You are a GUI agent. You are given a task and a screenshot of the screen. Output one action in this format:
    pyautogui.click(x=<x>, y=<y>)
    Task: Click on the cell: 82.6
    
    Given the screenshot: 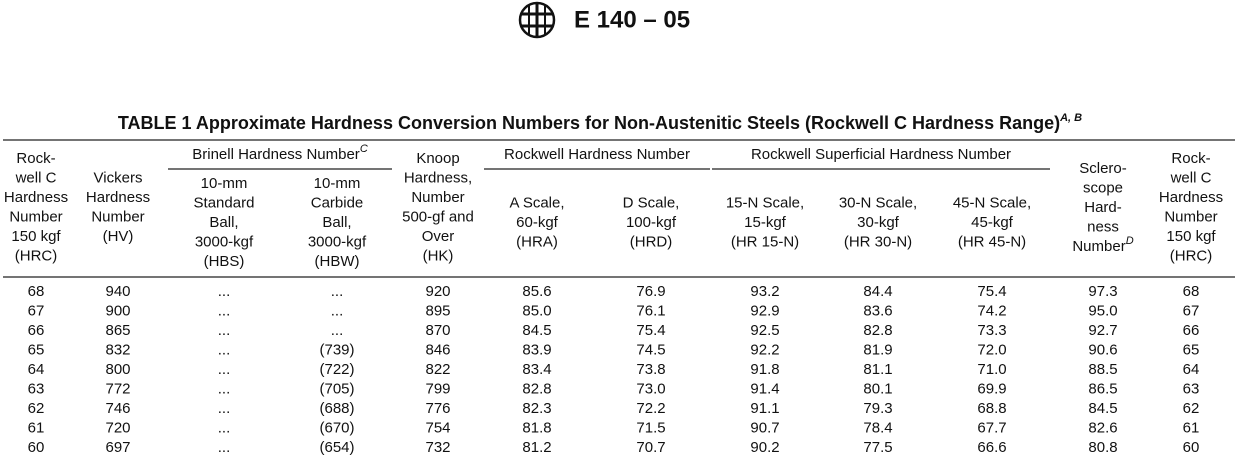 What is the action you would take?
    pyautogui.click(x=1102, y=427)
    